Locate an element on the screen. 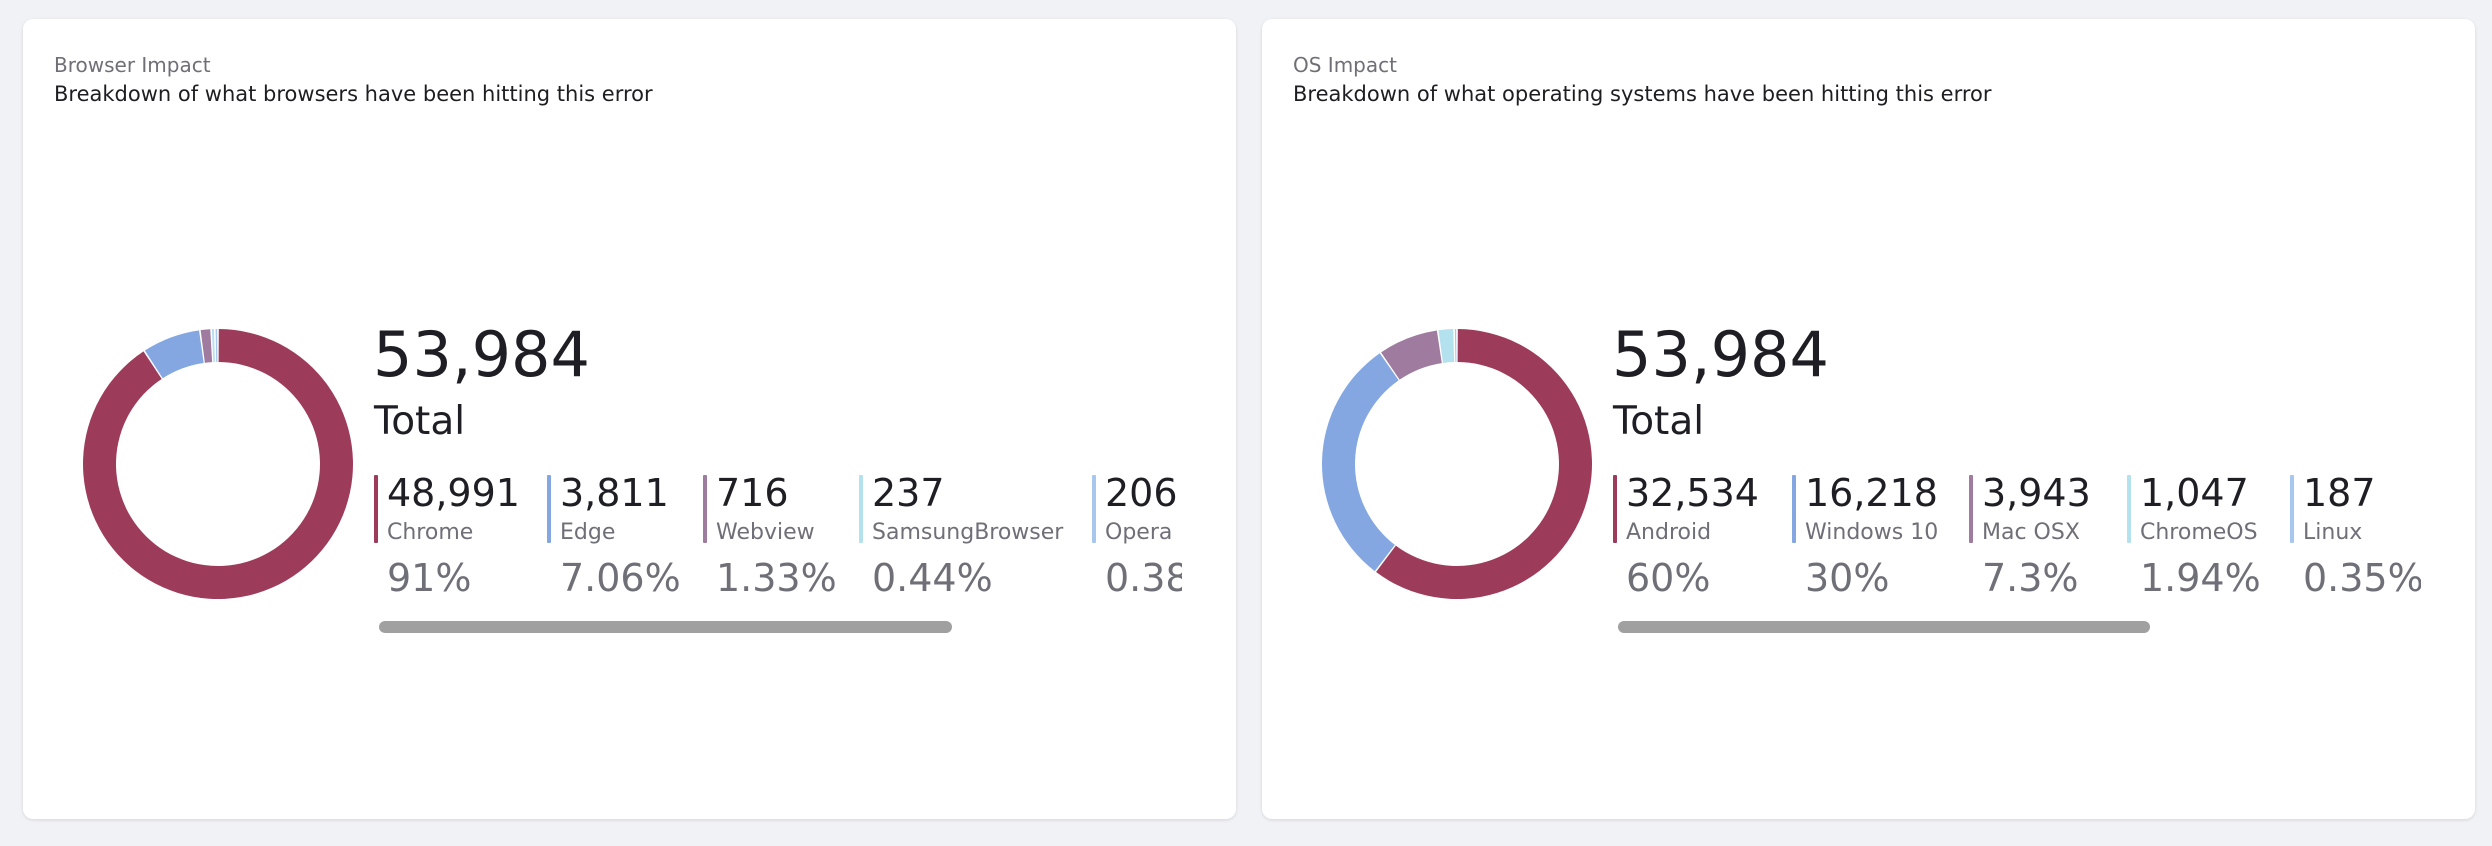 The image size is (2492, 846). legend-percent: 30% is located at coordinates (1847, 578).